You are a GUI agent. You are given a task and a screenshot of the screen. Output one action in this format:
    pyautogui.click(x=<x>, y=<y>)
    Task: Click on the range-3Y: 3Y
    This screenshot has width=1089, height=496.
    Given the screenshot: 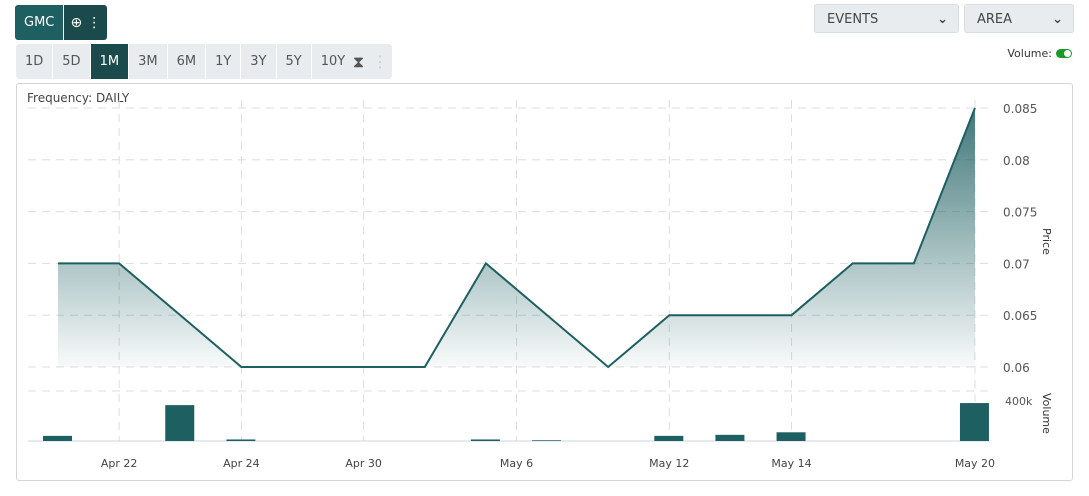 What is the action you would take?
    pyautogui.click(x=259, y=61)
    